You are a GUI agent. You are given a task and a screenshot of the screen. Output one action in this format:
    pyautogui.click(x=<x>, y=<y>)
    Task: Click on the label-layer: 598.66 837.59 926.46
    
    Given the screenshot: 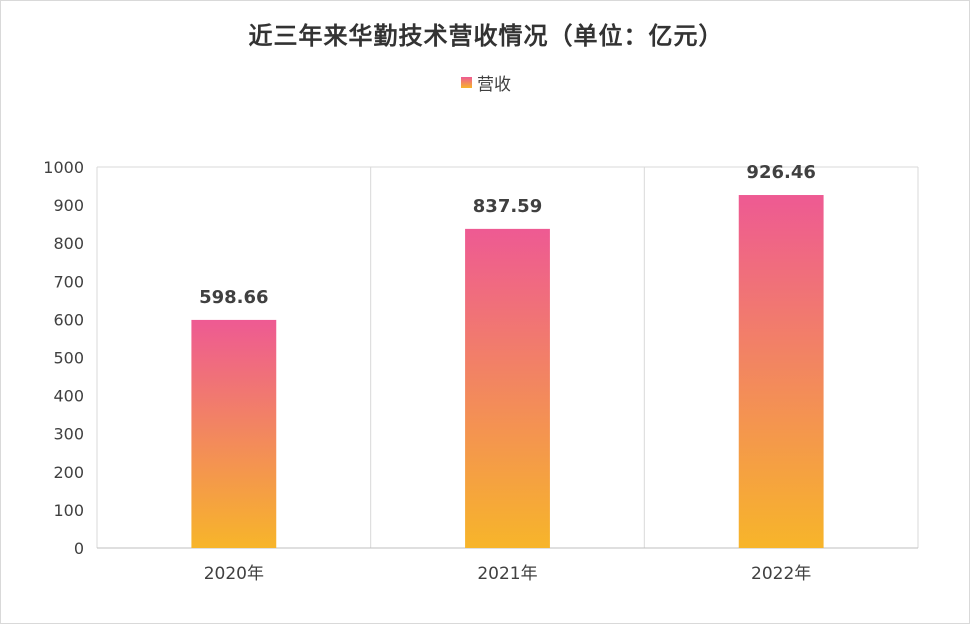 What is the action you would take?
    pyautogui.click(x=507, y=235)
    